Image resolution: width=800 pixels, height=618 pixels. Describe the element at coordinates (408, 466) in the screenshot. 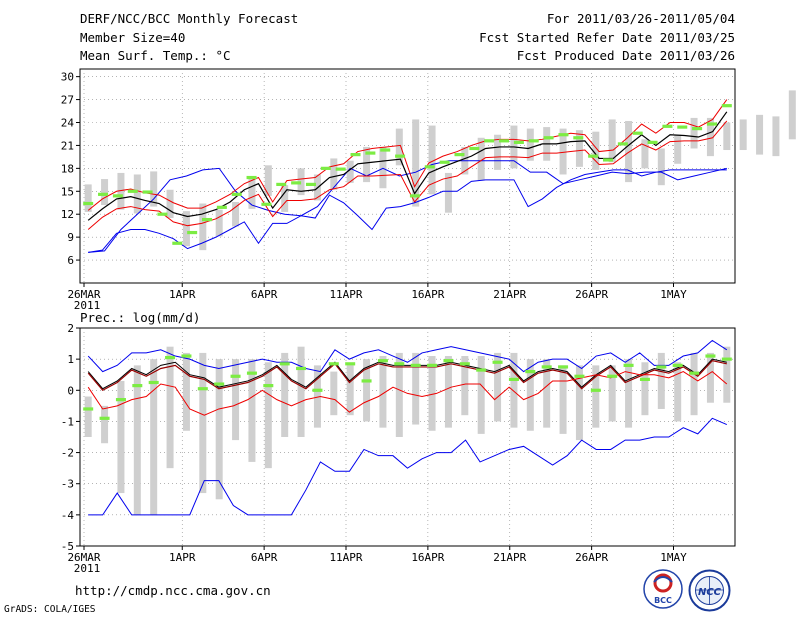

I see `series-line-min` at that location.